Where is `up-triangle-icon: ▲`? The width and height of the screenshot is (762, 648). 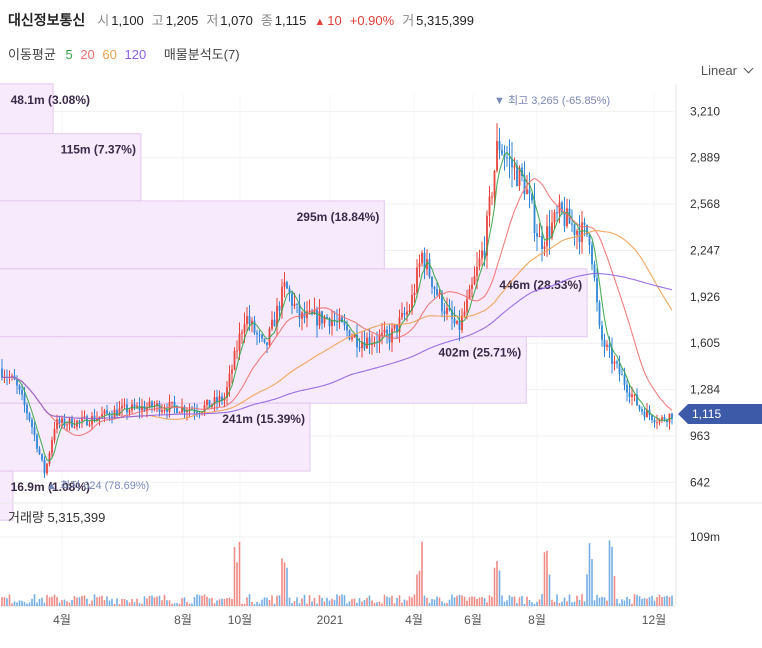
up-triangle-icon: ▲ is located at coordinates (320, 22).